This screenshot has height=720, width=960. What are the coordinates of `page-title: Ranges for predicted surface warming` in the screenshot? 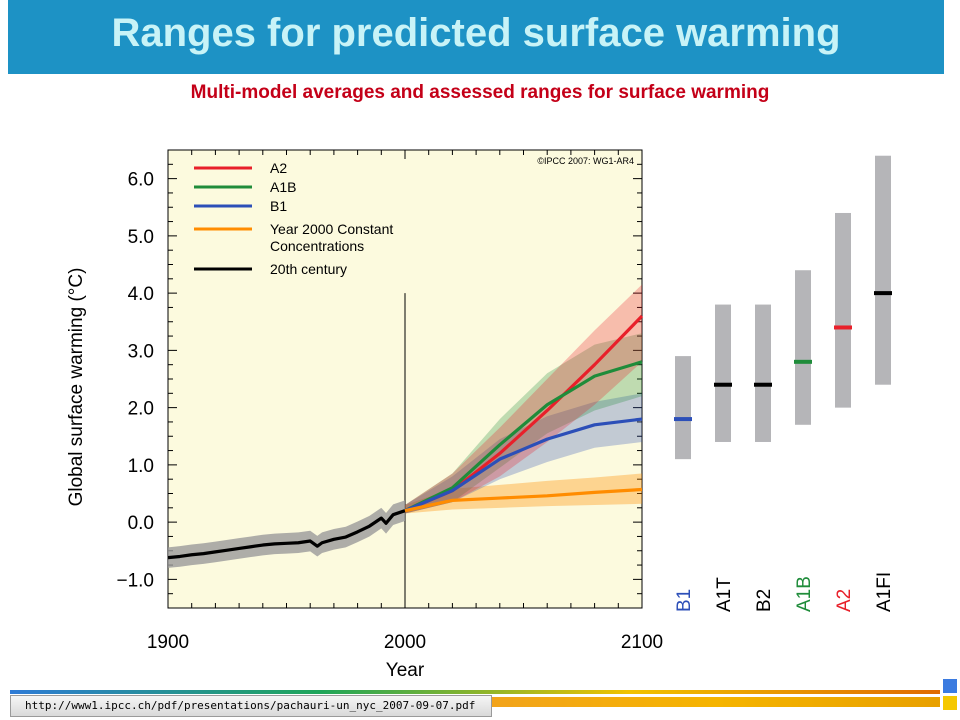 It's located at (476, 33).